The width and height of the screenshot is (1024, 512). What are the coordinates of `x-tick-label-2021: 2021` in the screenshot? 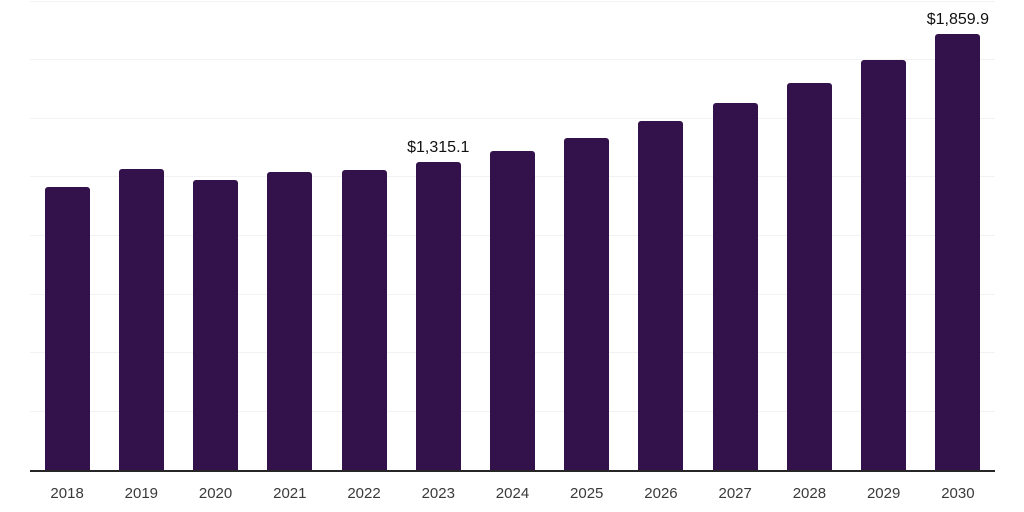 It's located at (290, 493).